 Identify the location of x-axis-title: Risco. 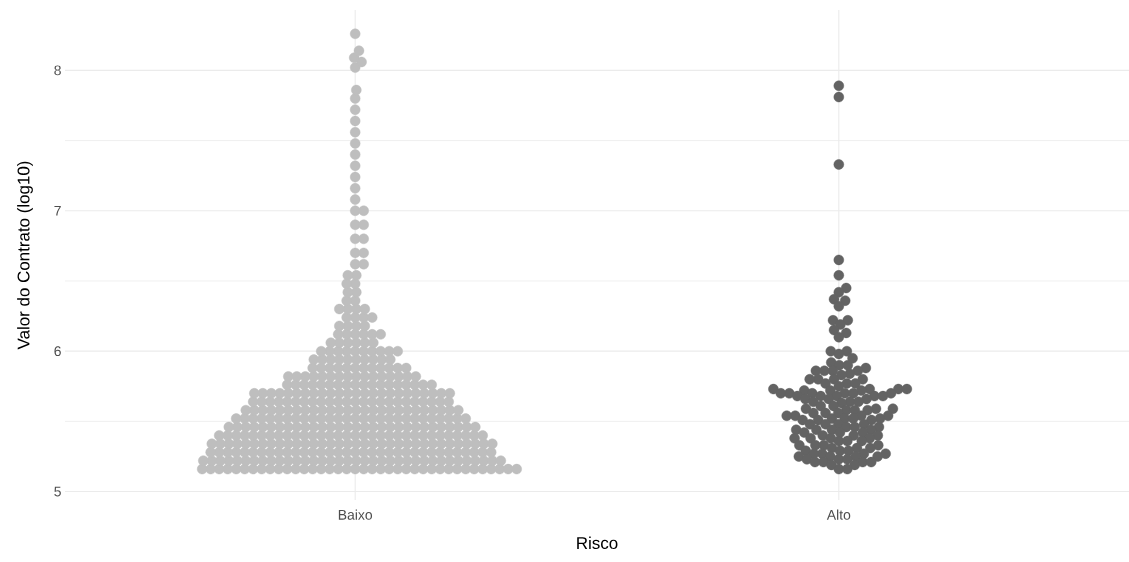
(597, 543).